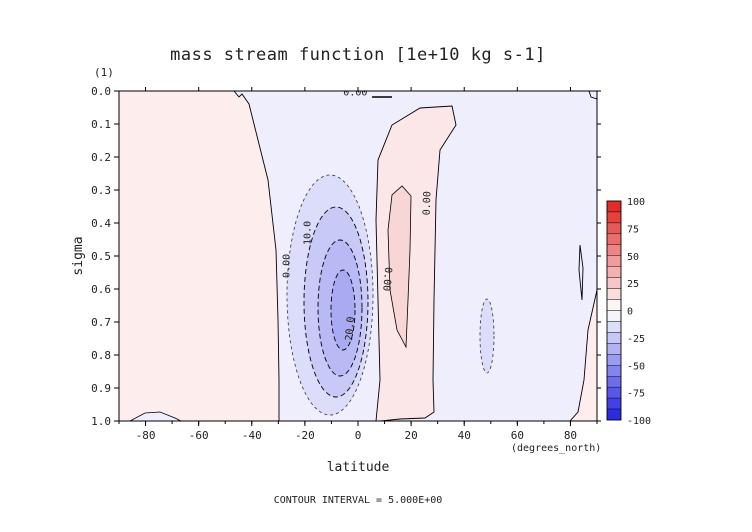 The height and width of the screenshot is (532, 752). What do you see at coordinates (570, 435) in the screenshot?
I see `x-tick-label: 80` at bounding box center [570, 435].